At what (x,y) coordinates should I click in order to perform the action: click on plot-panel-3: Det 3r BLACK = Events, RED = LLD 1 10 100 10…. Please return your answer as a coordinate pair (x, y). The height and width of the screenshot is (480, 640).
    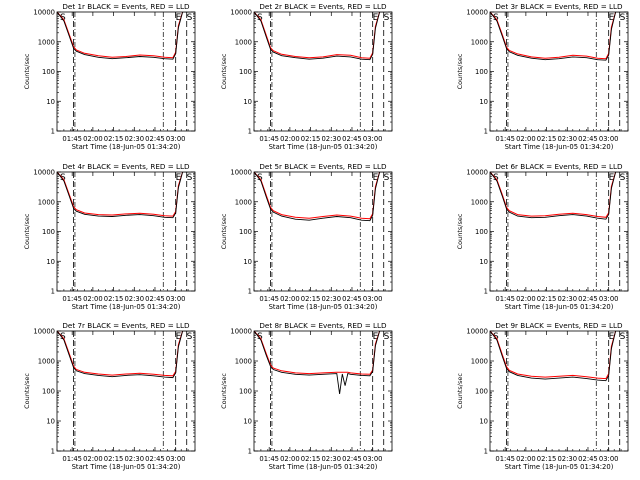
    Looking at the image, I should click on (542, 76).